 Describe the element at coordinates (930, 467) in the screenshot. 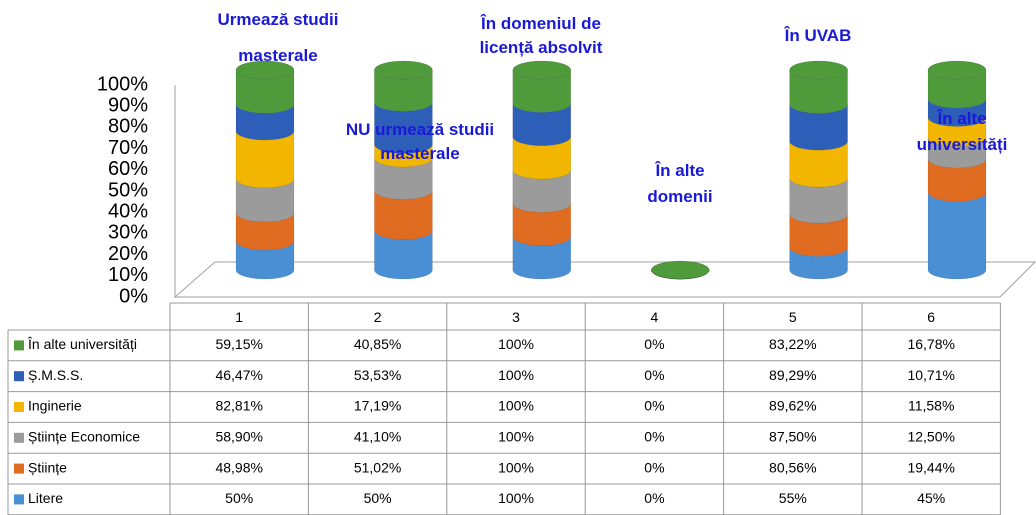

I see `table-cell: 19,44%` at that location.